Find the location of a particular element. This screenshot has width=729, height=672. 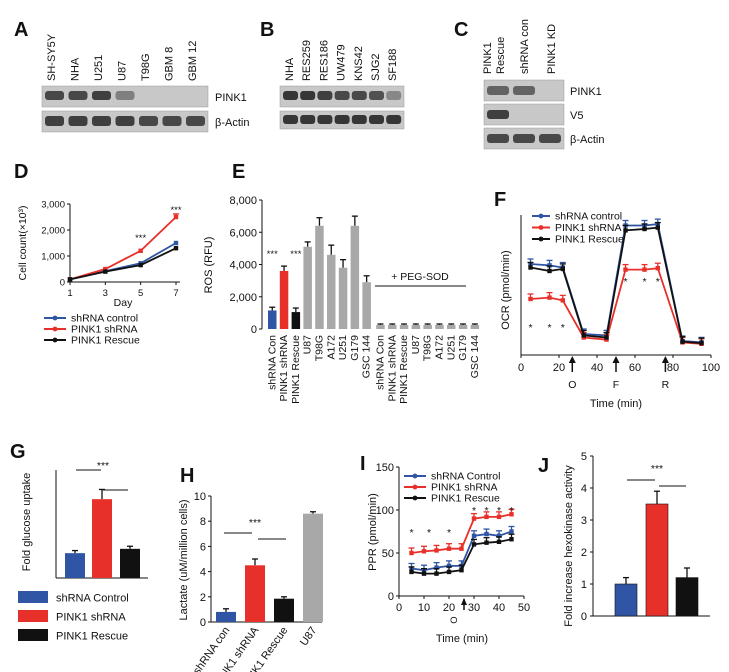

panel-c-lane-label: PINK1 KD is located at coordinates (552, 49).